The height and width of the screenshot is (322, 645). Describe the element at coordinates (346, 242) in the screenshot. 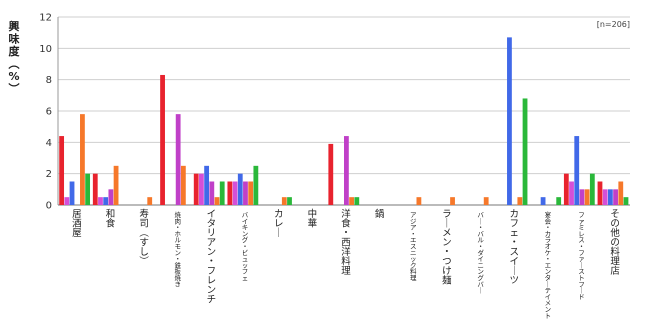

I see `x-tick-label: 洋食・西洋料理` at that location.